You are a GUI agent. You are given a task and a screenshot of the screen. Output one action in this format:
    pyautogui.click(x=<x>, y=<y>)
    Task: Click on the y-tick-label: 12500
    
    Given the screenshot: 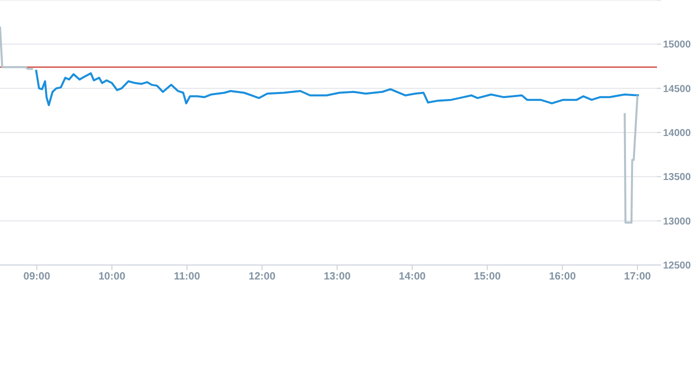 What is the action you would take?
    pyautogui.click(x=677, y=266)
    